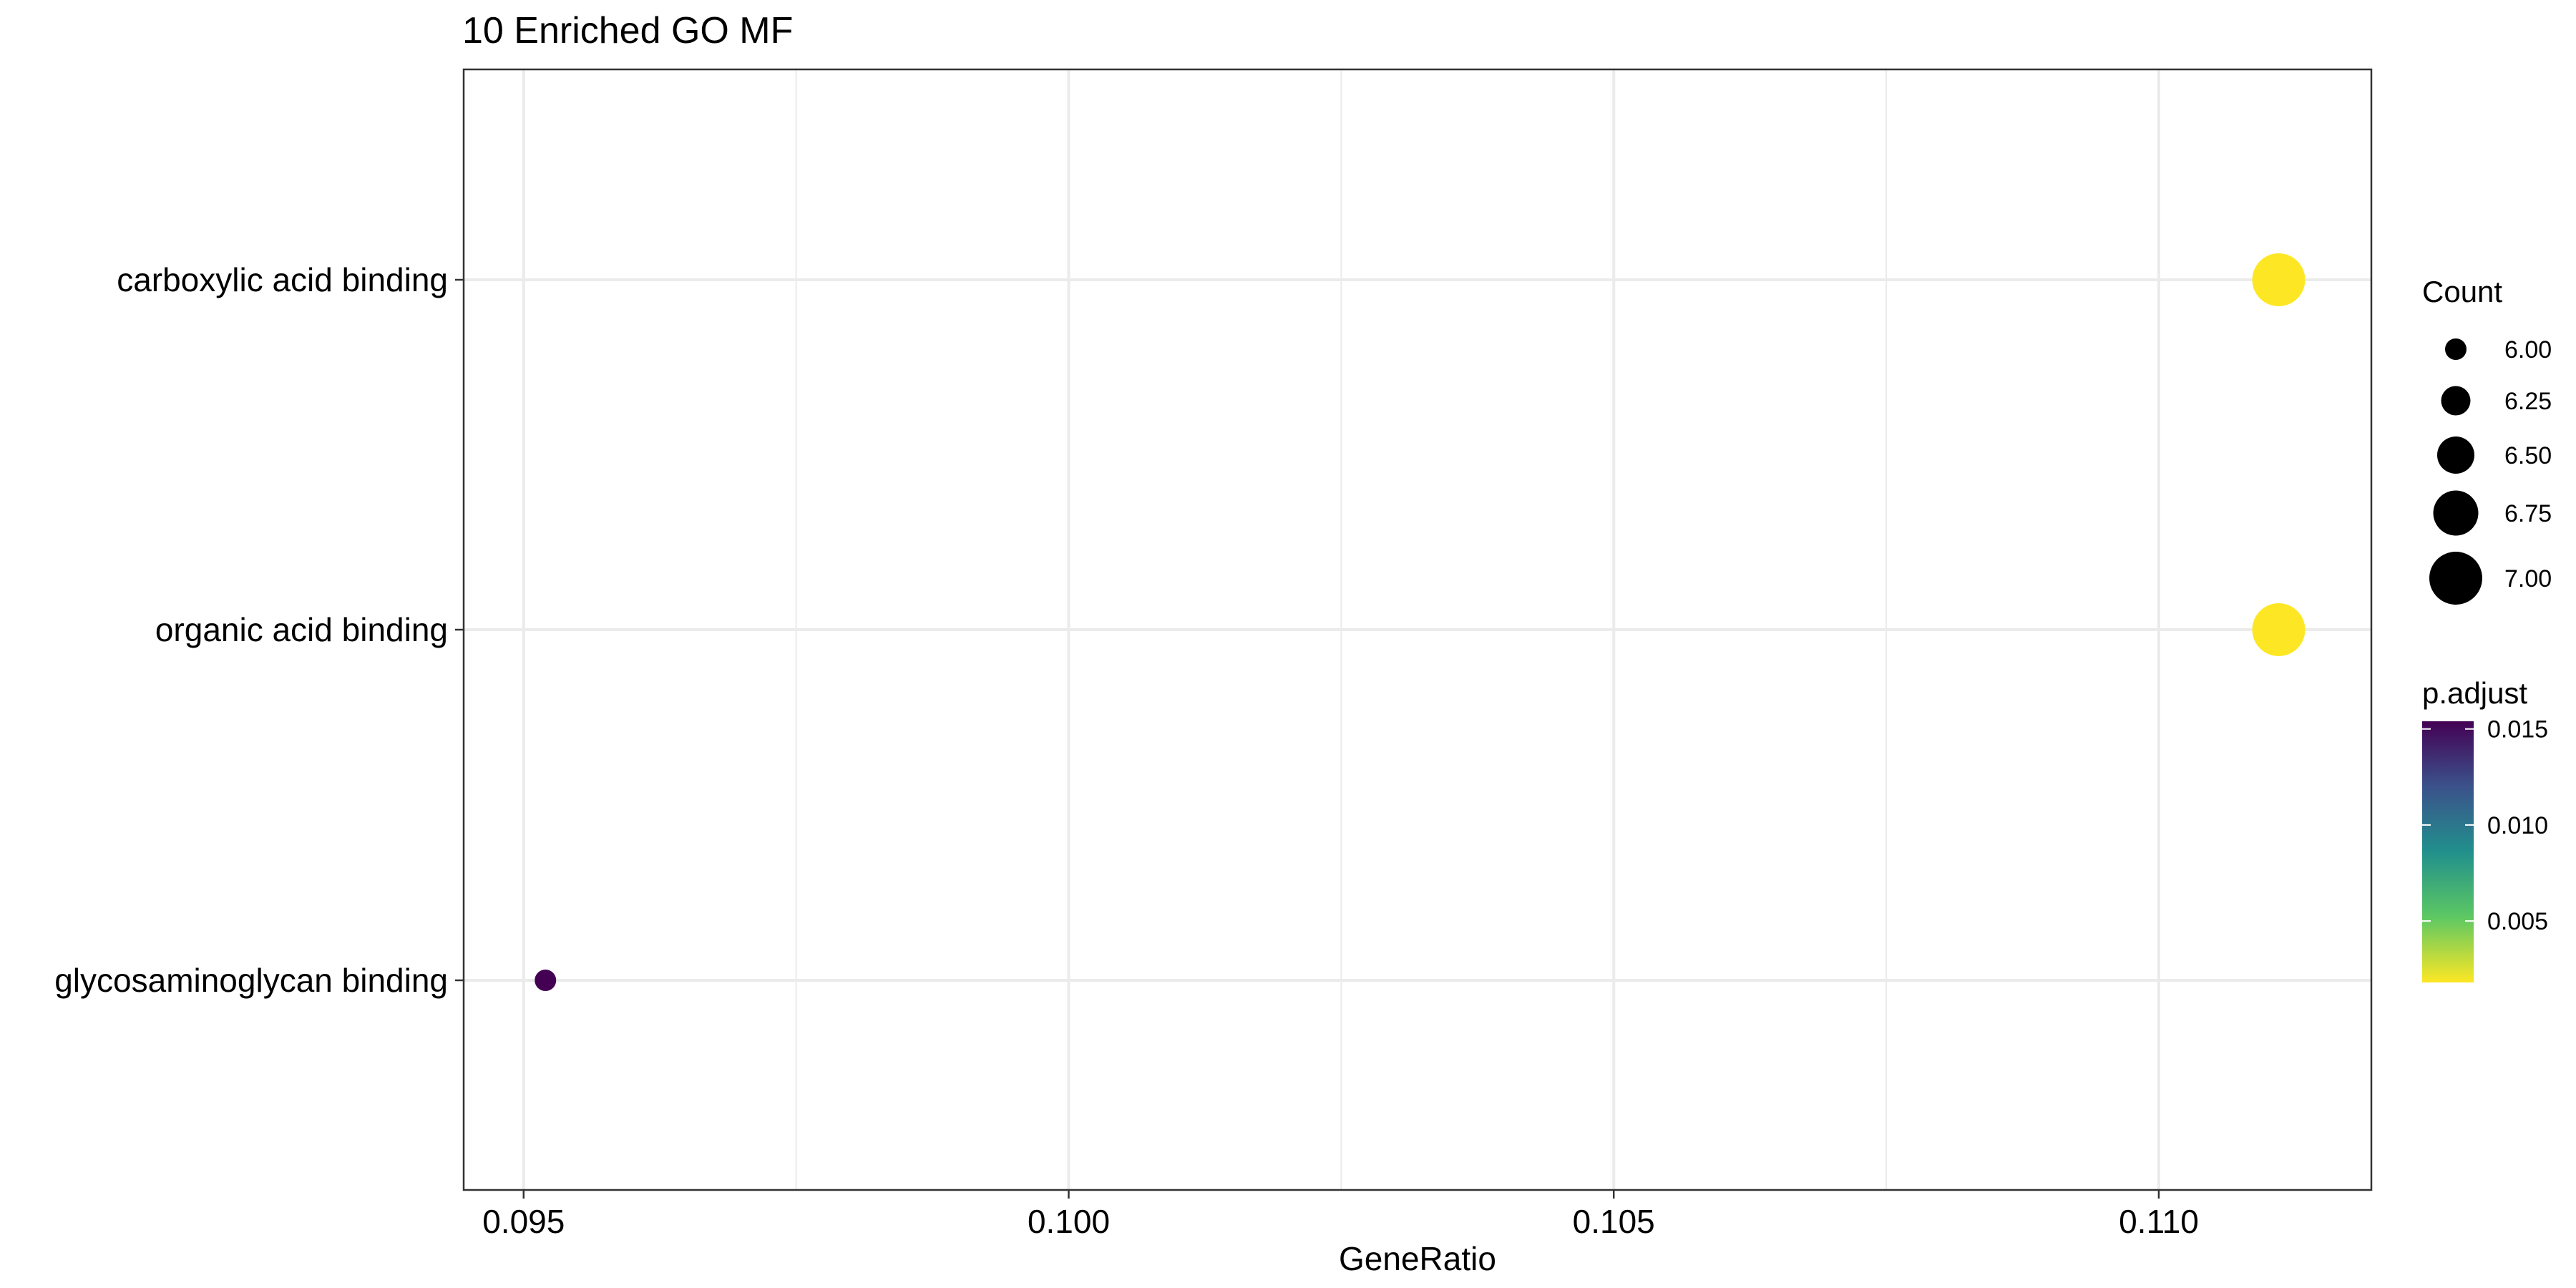 The height and width of the screenshot is (1288, 2576). What do you see at coordinates (2462, 291) in the screenshot?
I see `count-legend-title: Count` at bounding box center [2462, 291].